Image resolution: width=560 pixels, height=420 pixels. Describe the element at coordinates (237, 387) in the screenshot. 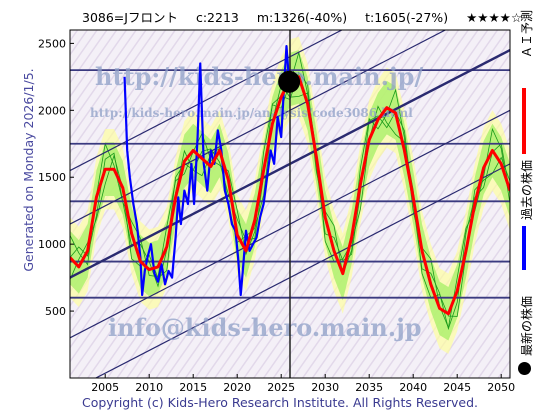

I see `x-tick-label-2020: 2020` at that location.